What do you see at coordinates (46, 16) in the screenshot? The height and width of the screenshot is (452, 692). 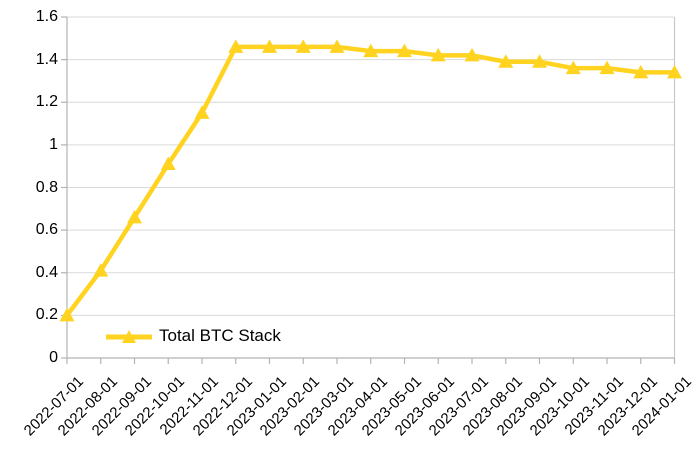 I see `y-tick-label: 1.6` at bounding box center [46, 16].